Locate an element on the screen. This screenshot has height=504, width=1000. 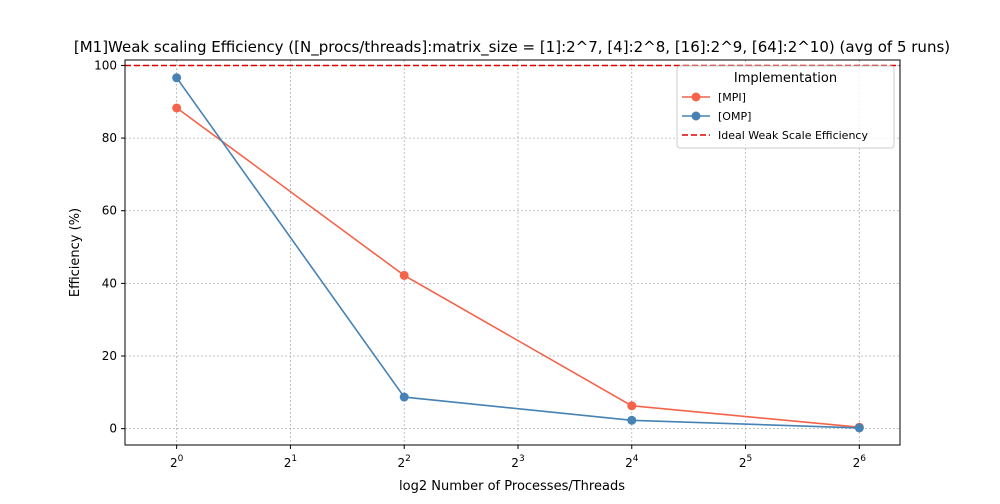
x-tick-label: 20 is located at coordinates (177, 462).